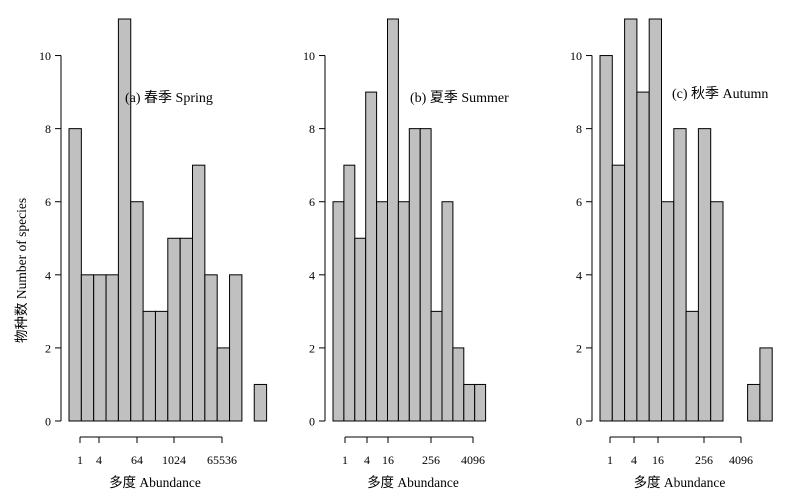 The height and width of the screenshot is (499, 800). Describe the element at coordinates (720, 94) in the screenshot. I see `panel-label: (c) 秋季 Autumn` at that location.